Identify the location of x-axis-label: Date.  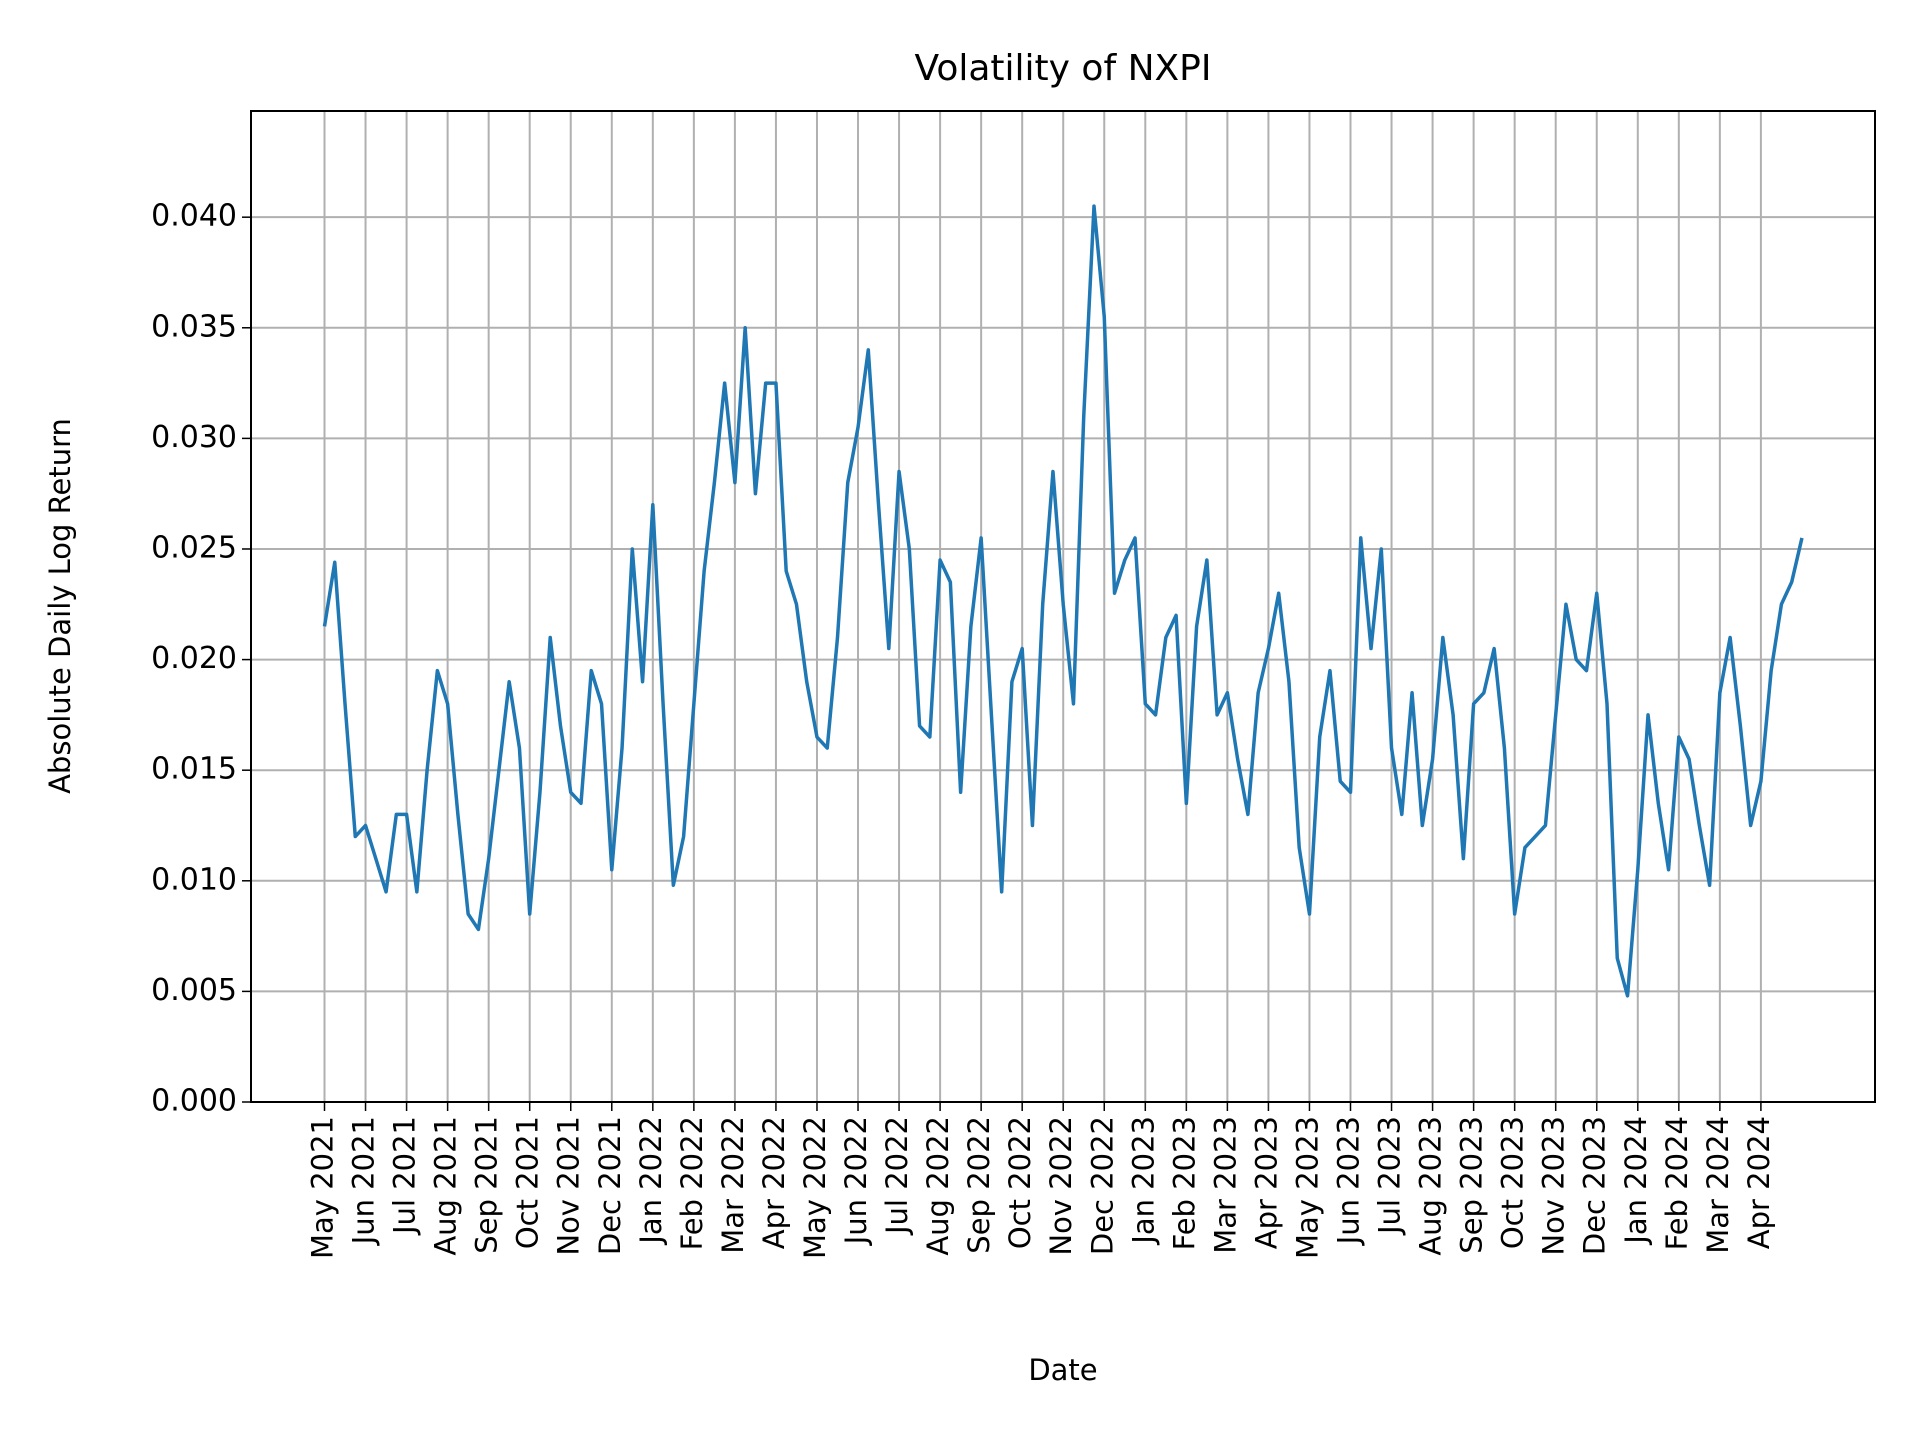
(1062, 1370).